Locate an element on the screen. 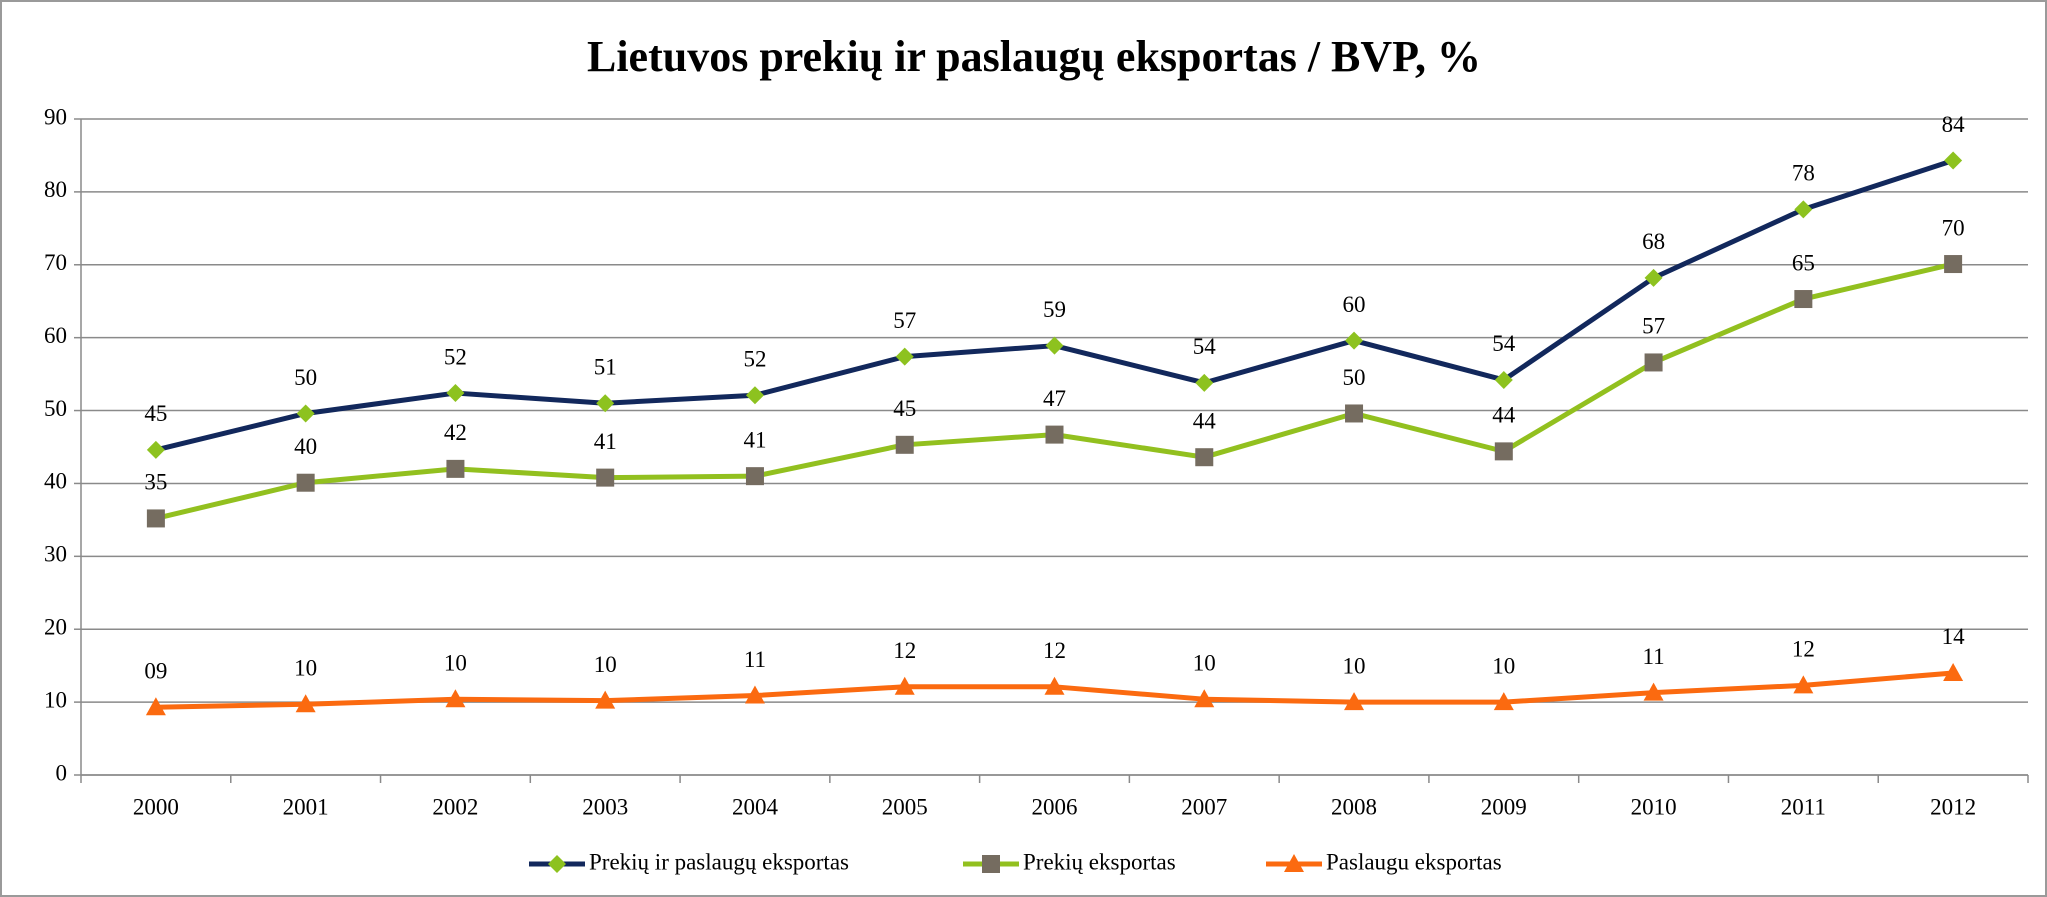  data-label: 40 is located at coordinates (305, 446).